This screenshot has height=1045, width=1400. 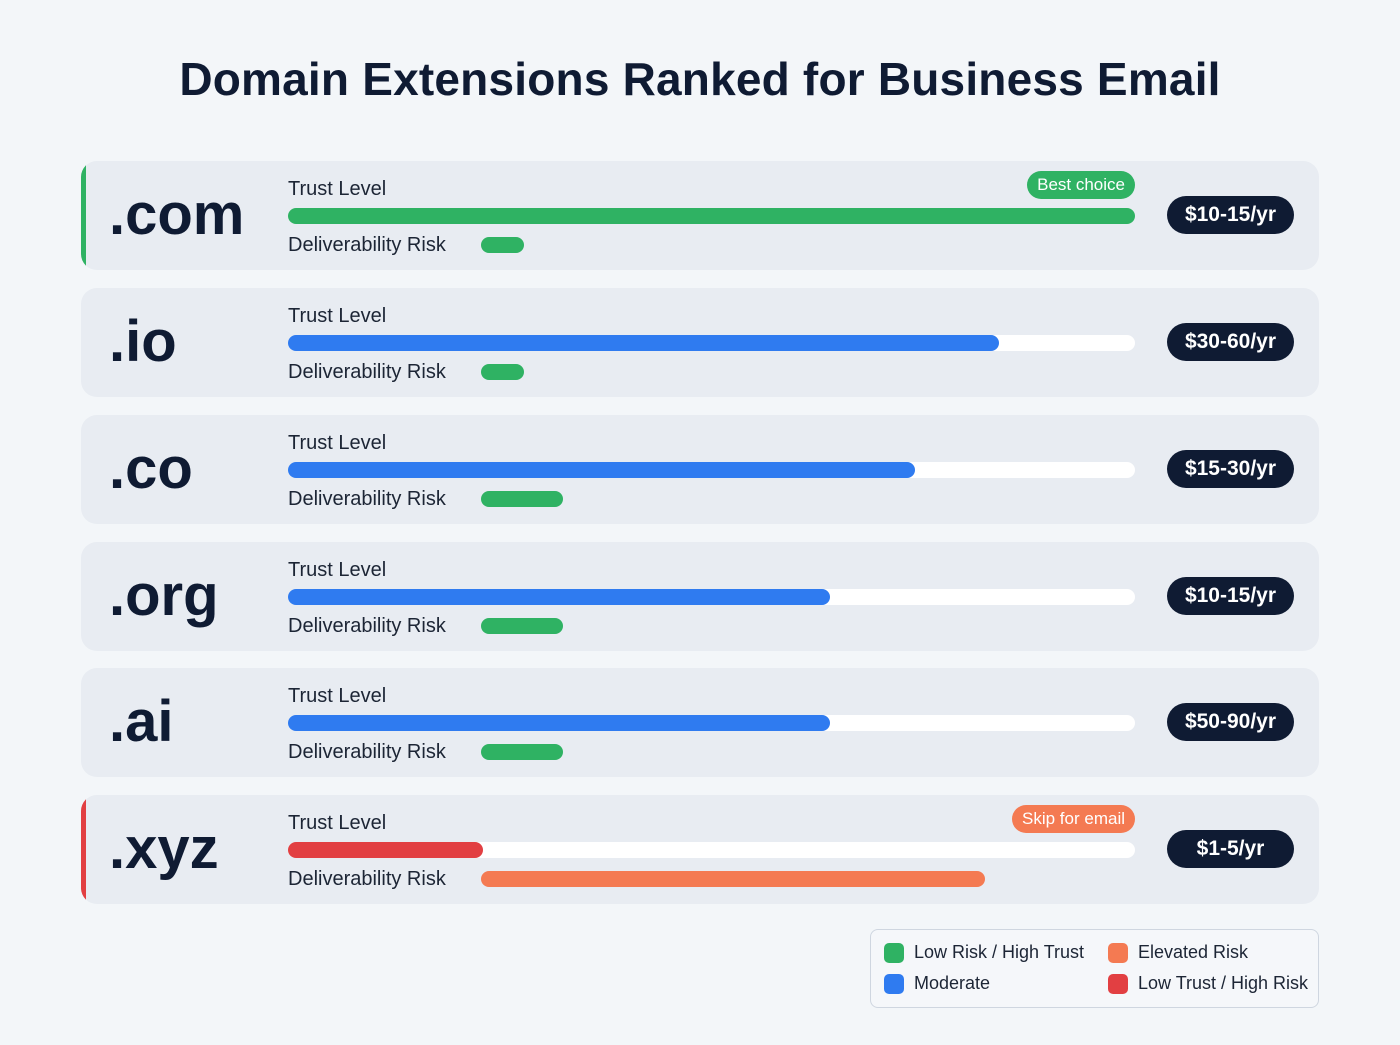 What do you see at coordinates (164, 848) in the screenshot?
I see `extension-name: .xyz` at bounding box center [164, 848].